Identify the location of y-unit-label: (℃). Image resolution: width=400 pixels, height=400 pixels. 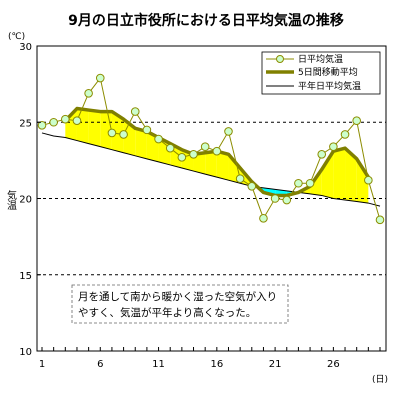
(16, 37).